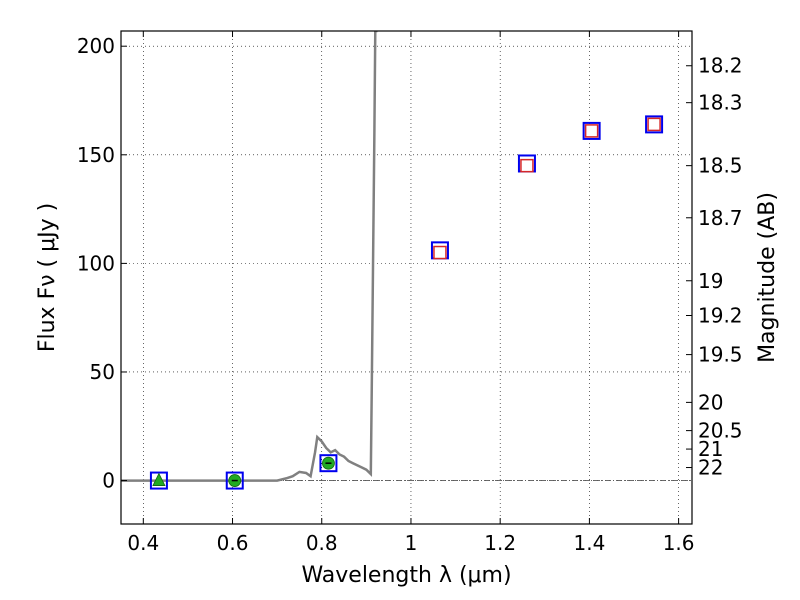  What do you see at coordinates (96, 46) in the screenshot?
I see `y-tick-label: 200` at bounding box center [96, 46].